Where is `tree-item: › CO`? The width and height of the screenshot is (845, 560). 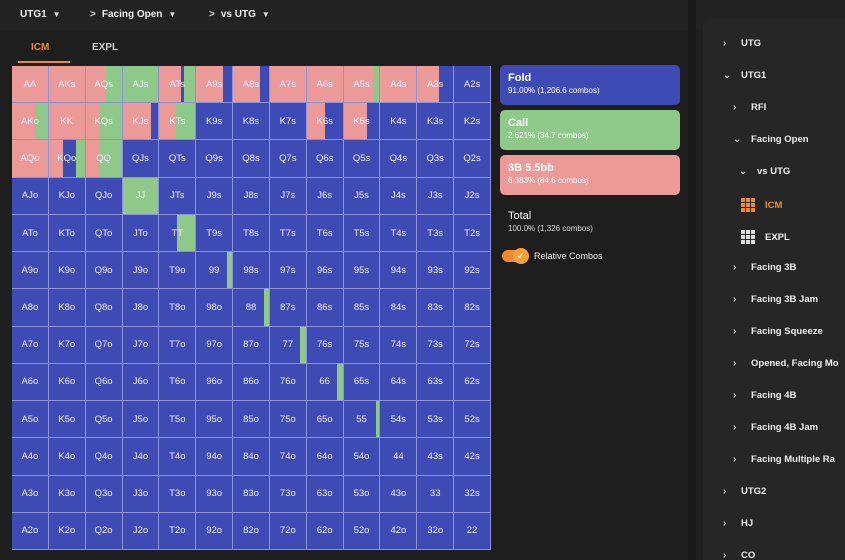
tree-item: › CO is located at coordinates (739, 555).